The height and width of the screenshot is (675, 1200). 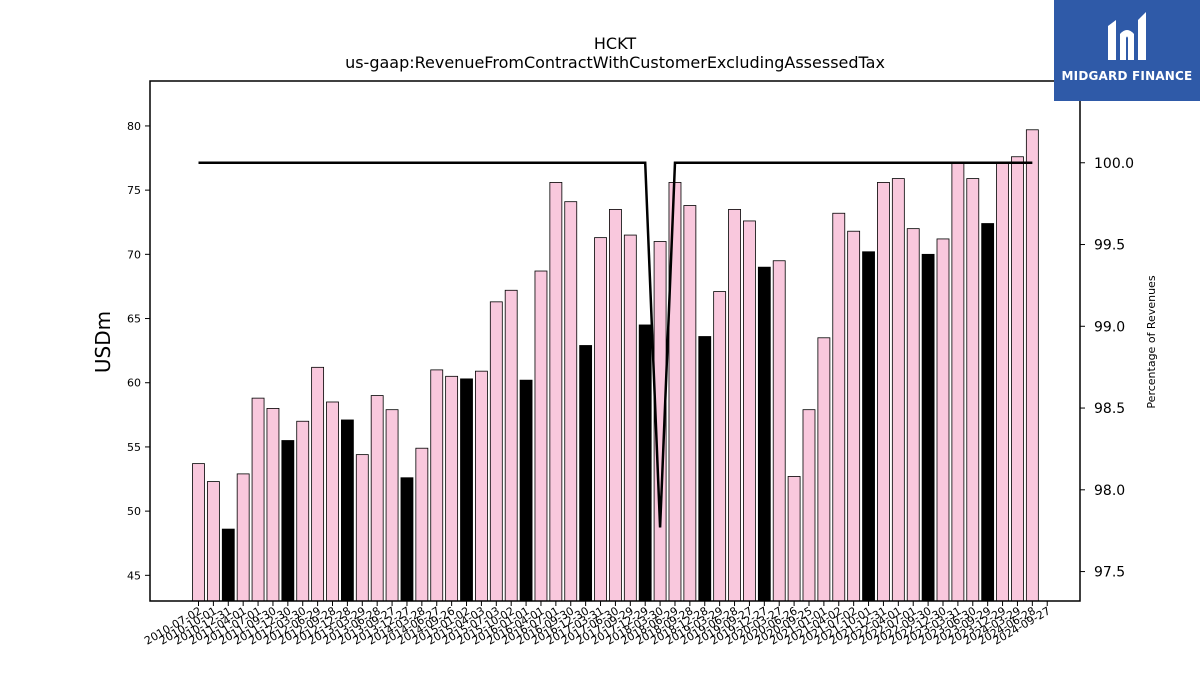 I want to click on y-tick-label: 75, so click(x=134, y=190).